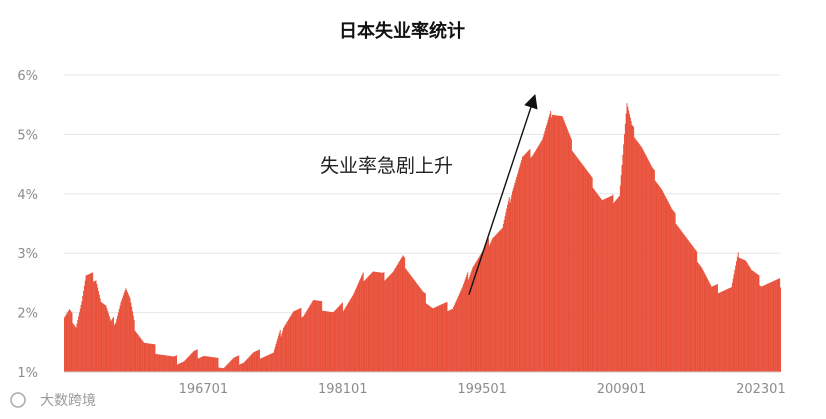 The image size is (826, 419). Describe the element at coordinates (27, 225) in the screenshot. I see `y-axis-ticks: 1% 2% 3% 4% 5% 6%` at that location.